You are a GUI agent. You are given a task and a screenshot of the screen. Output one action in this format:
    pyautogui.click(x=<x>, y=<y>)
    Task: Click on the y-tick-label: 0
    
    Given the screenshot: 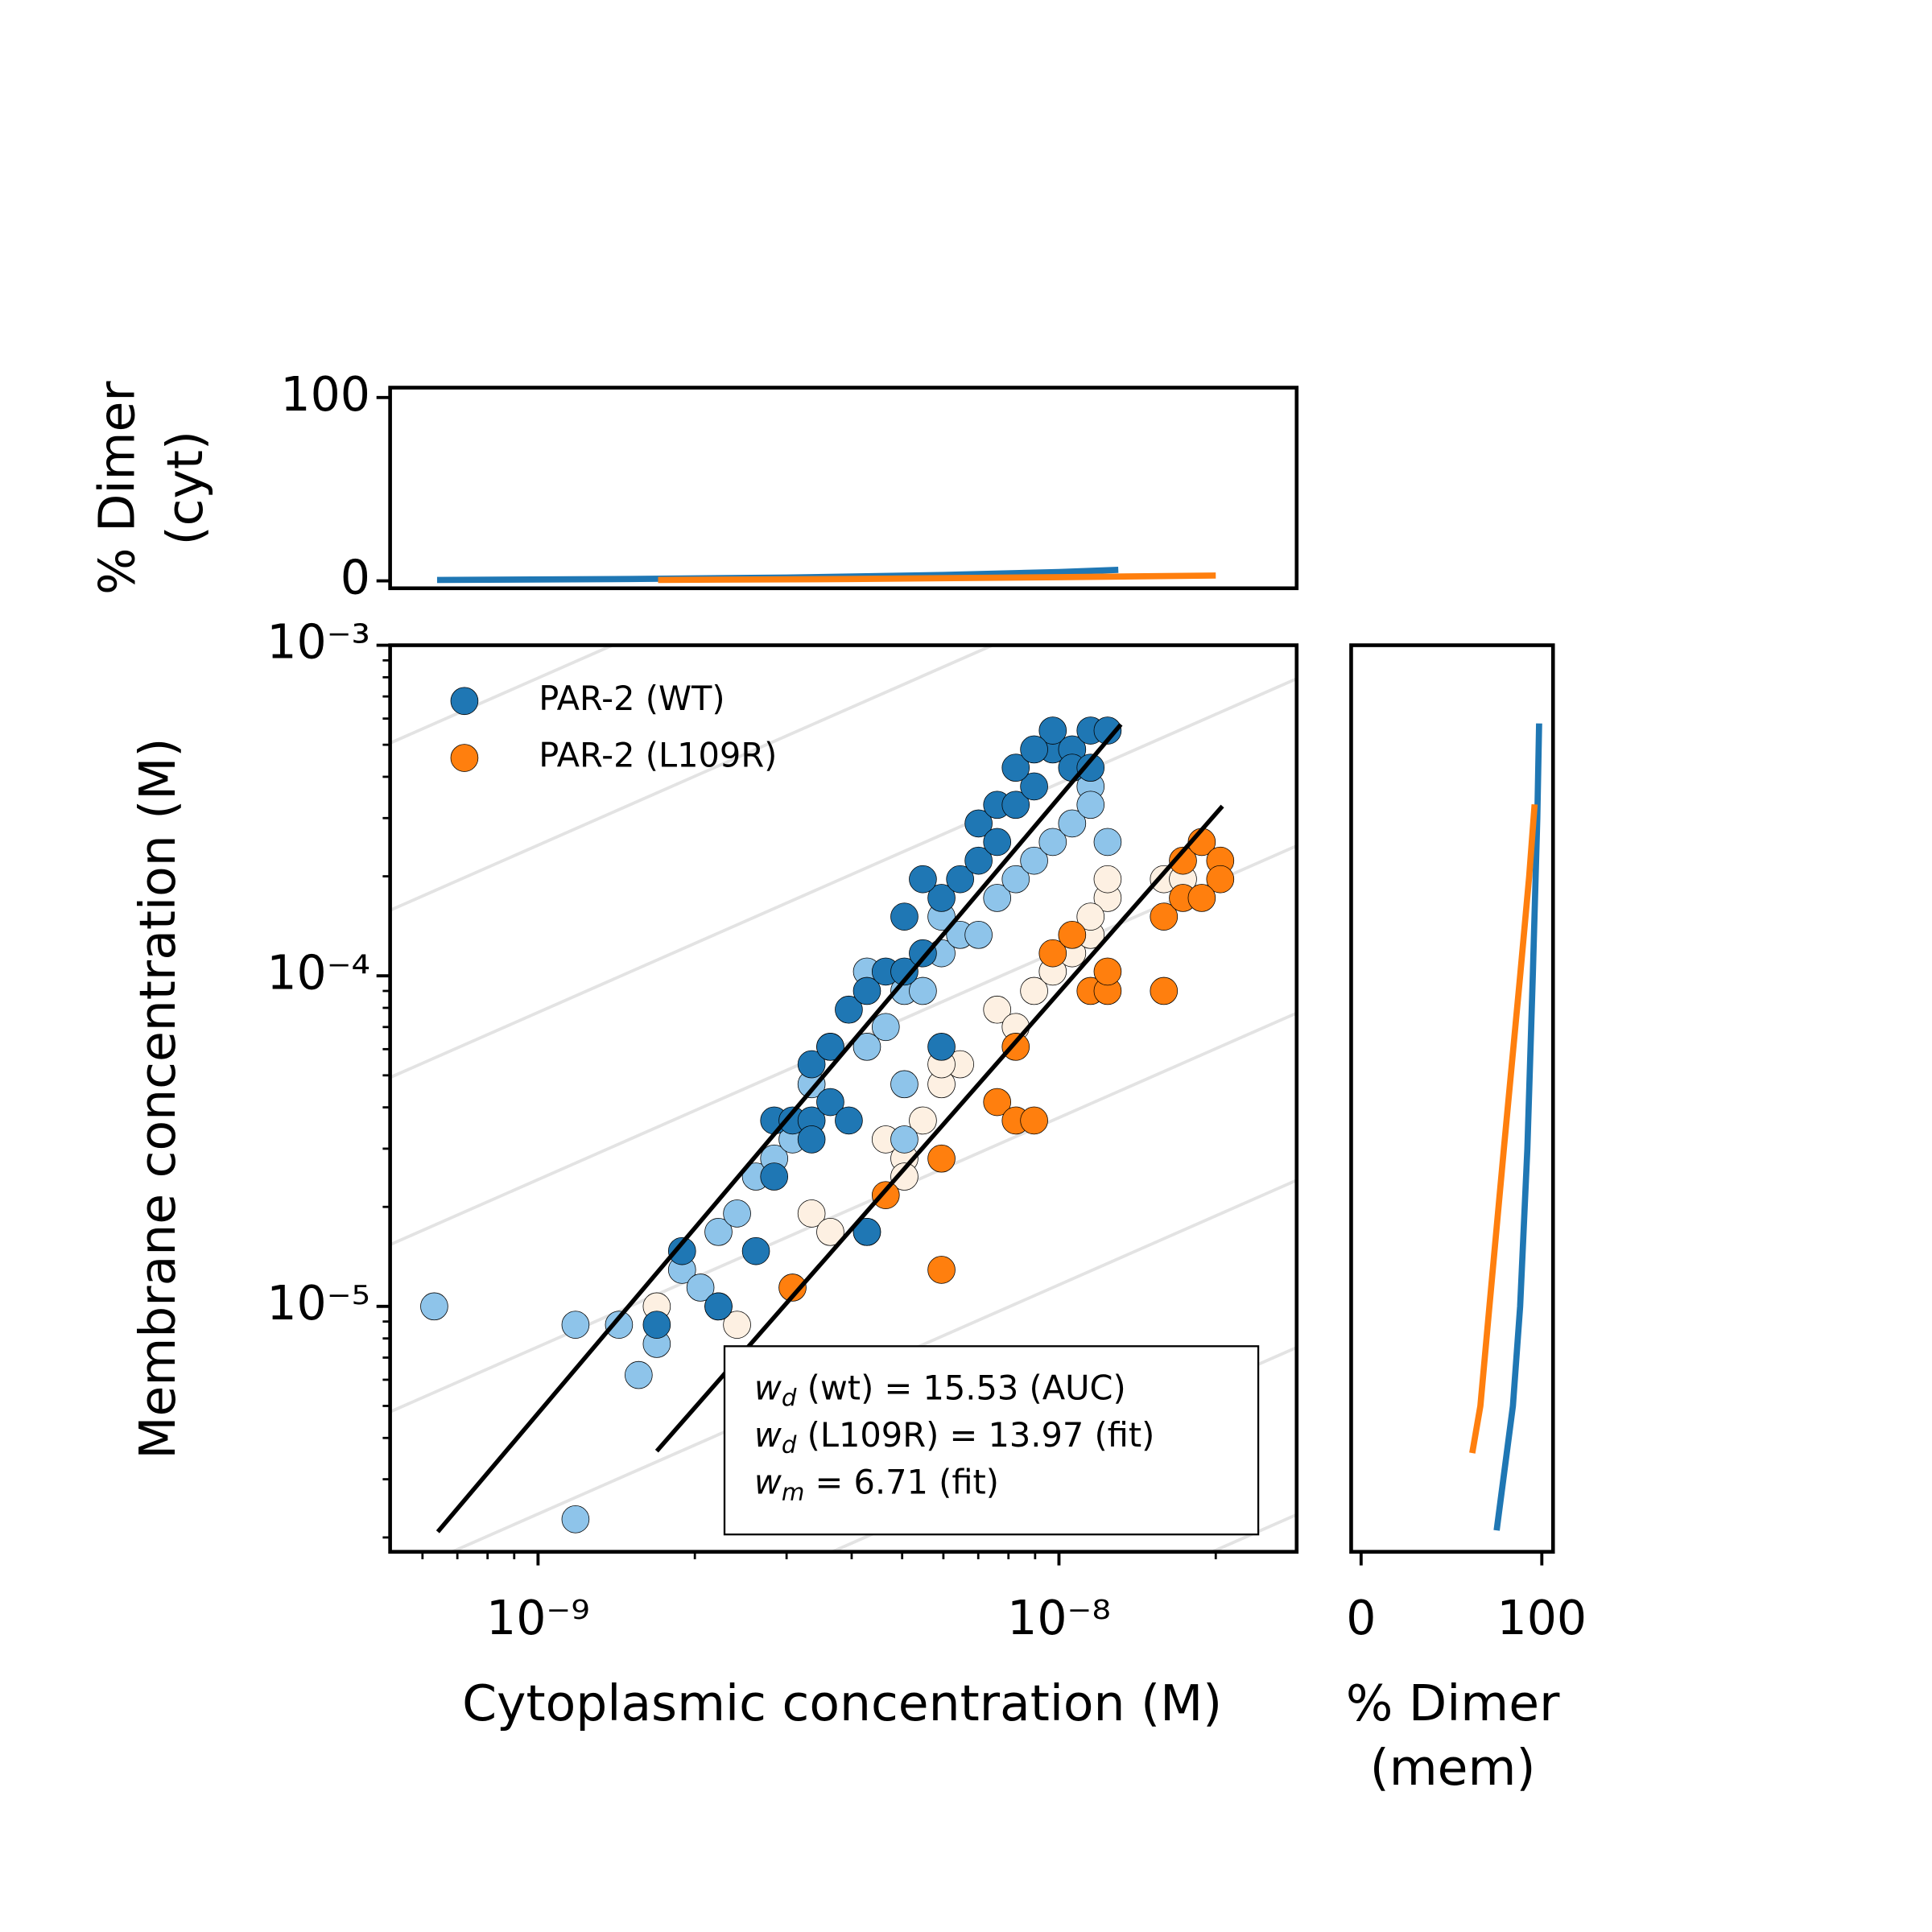 What is the action you would take?
    pyautogui.click(x=355, y=578)
    